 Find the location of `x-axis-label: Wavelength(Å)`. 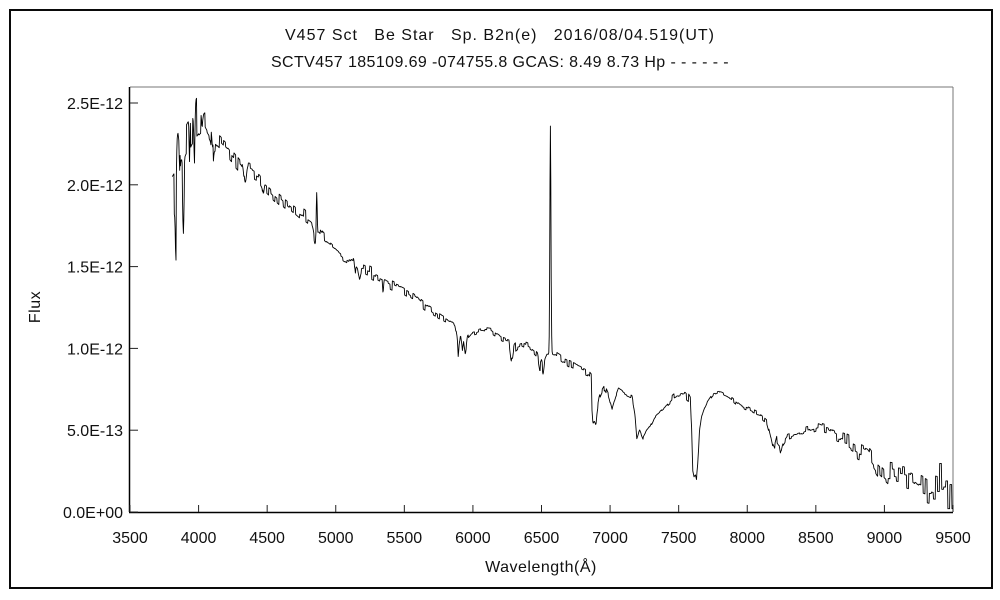

x-axis-label: Wavelength(Å) is located at coordinates (541, 566).